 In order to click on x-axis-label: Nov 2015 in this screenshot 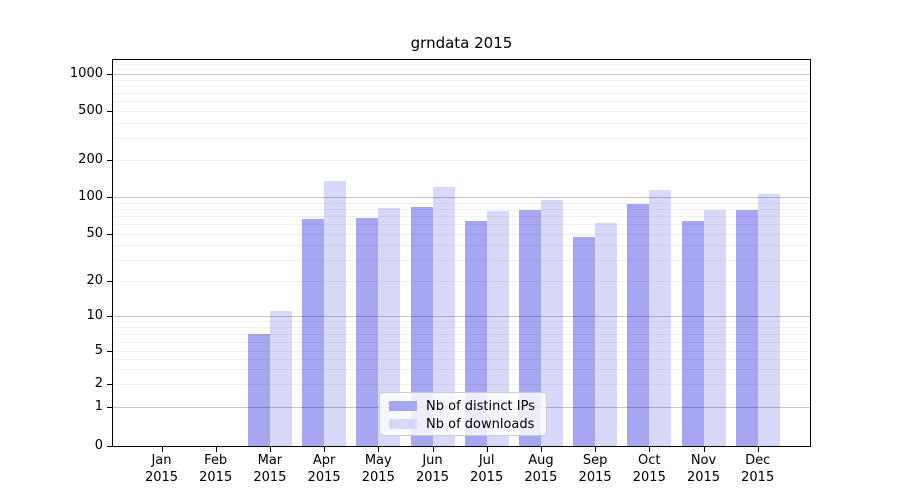, I will do `click(703, 469)`.